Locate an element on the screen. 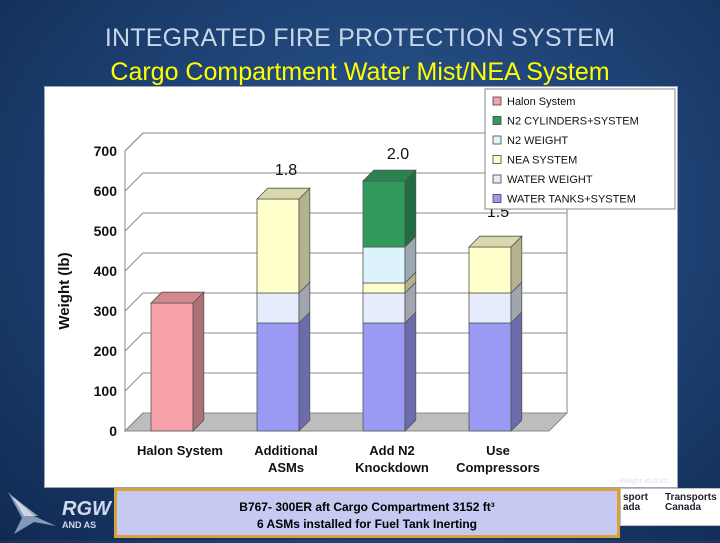 The height and width of the screenshot is (543, 720). x-category-label: Add N2 is located at coordinates (392, 450).